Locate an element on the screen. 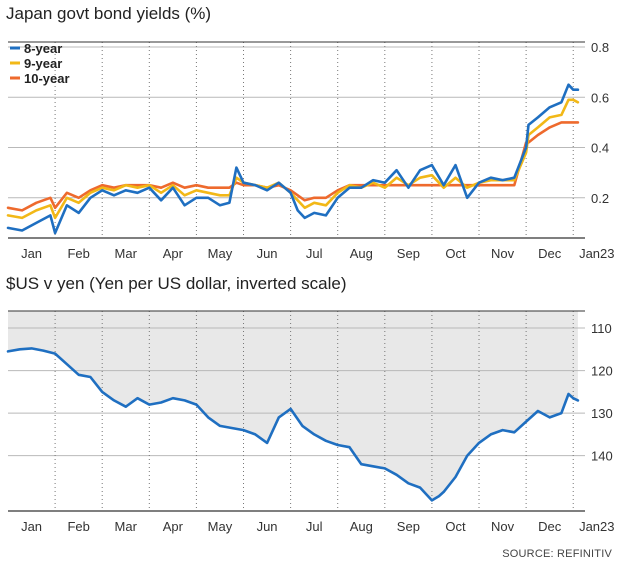 This screenshot has height=568, width=620. y-tick-label: 0.6 is located at coordinates (600, 97).